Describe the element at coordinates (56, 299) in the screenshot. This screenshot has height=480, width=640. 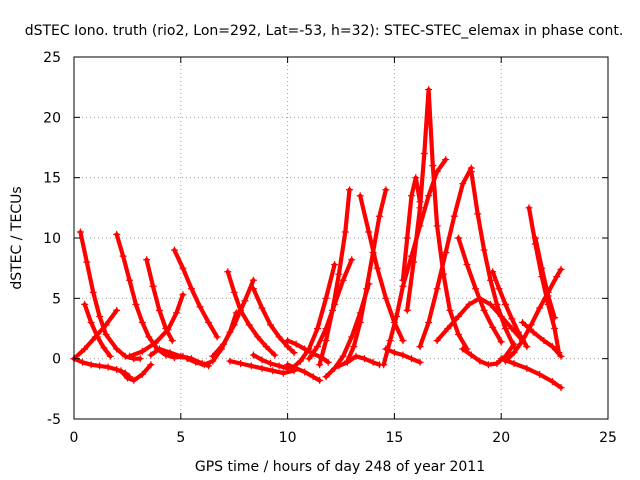
I see `y-tick-label: 5` at that location.